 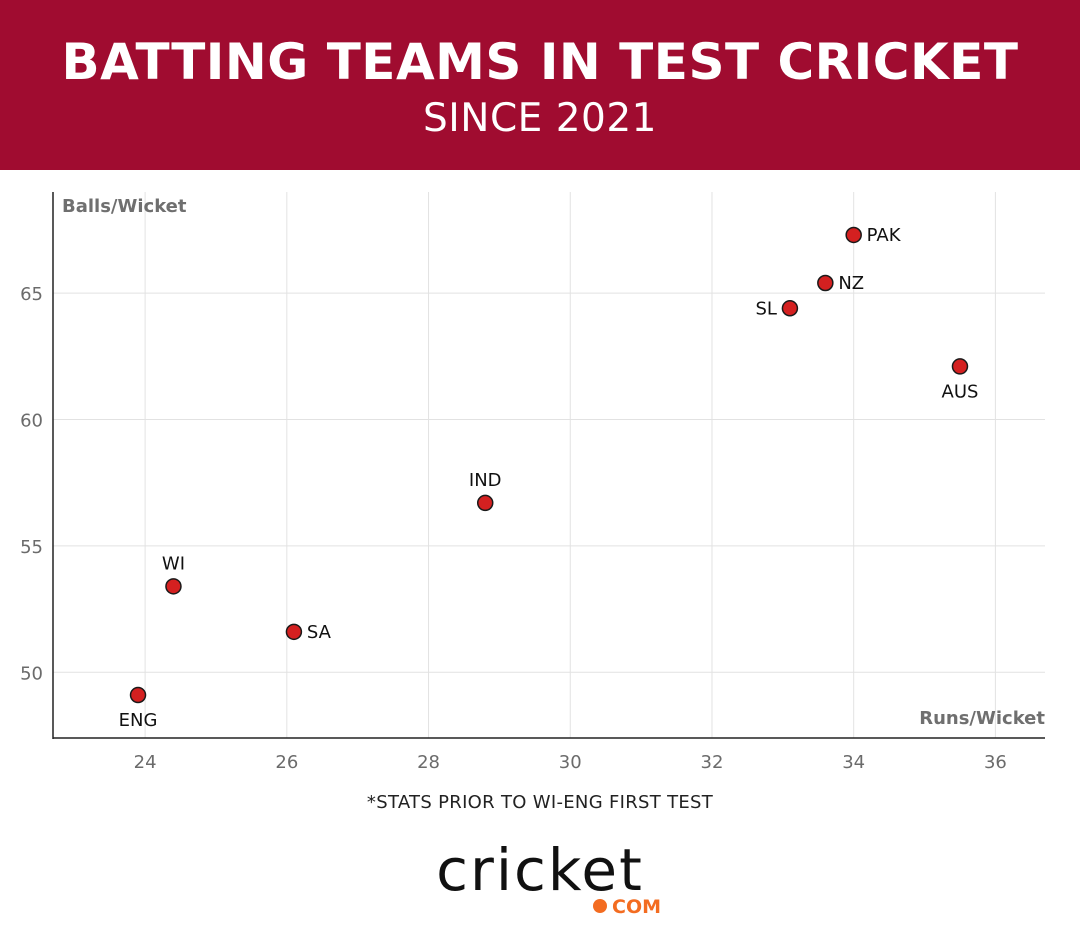 What do you see at coordinates (31, 547) in the screenshot?
I see `y-tick-label: 55` at bounding box center [31, 547].